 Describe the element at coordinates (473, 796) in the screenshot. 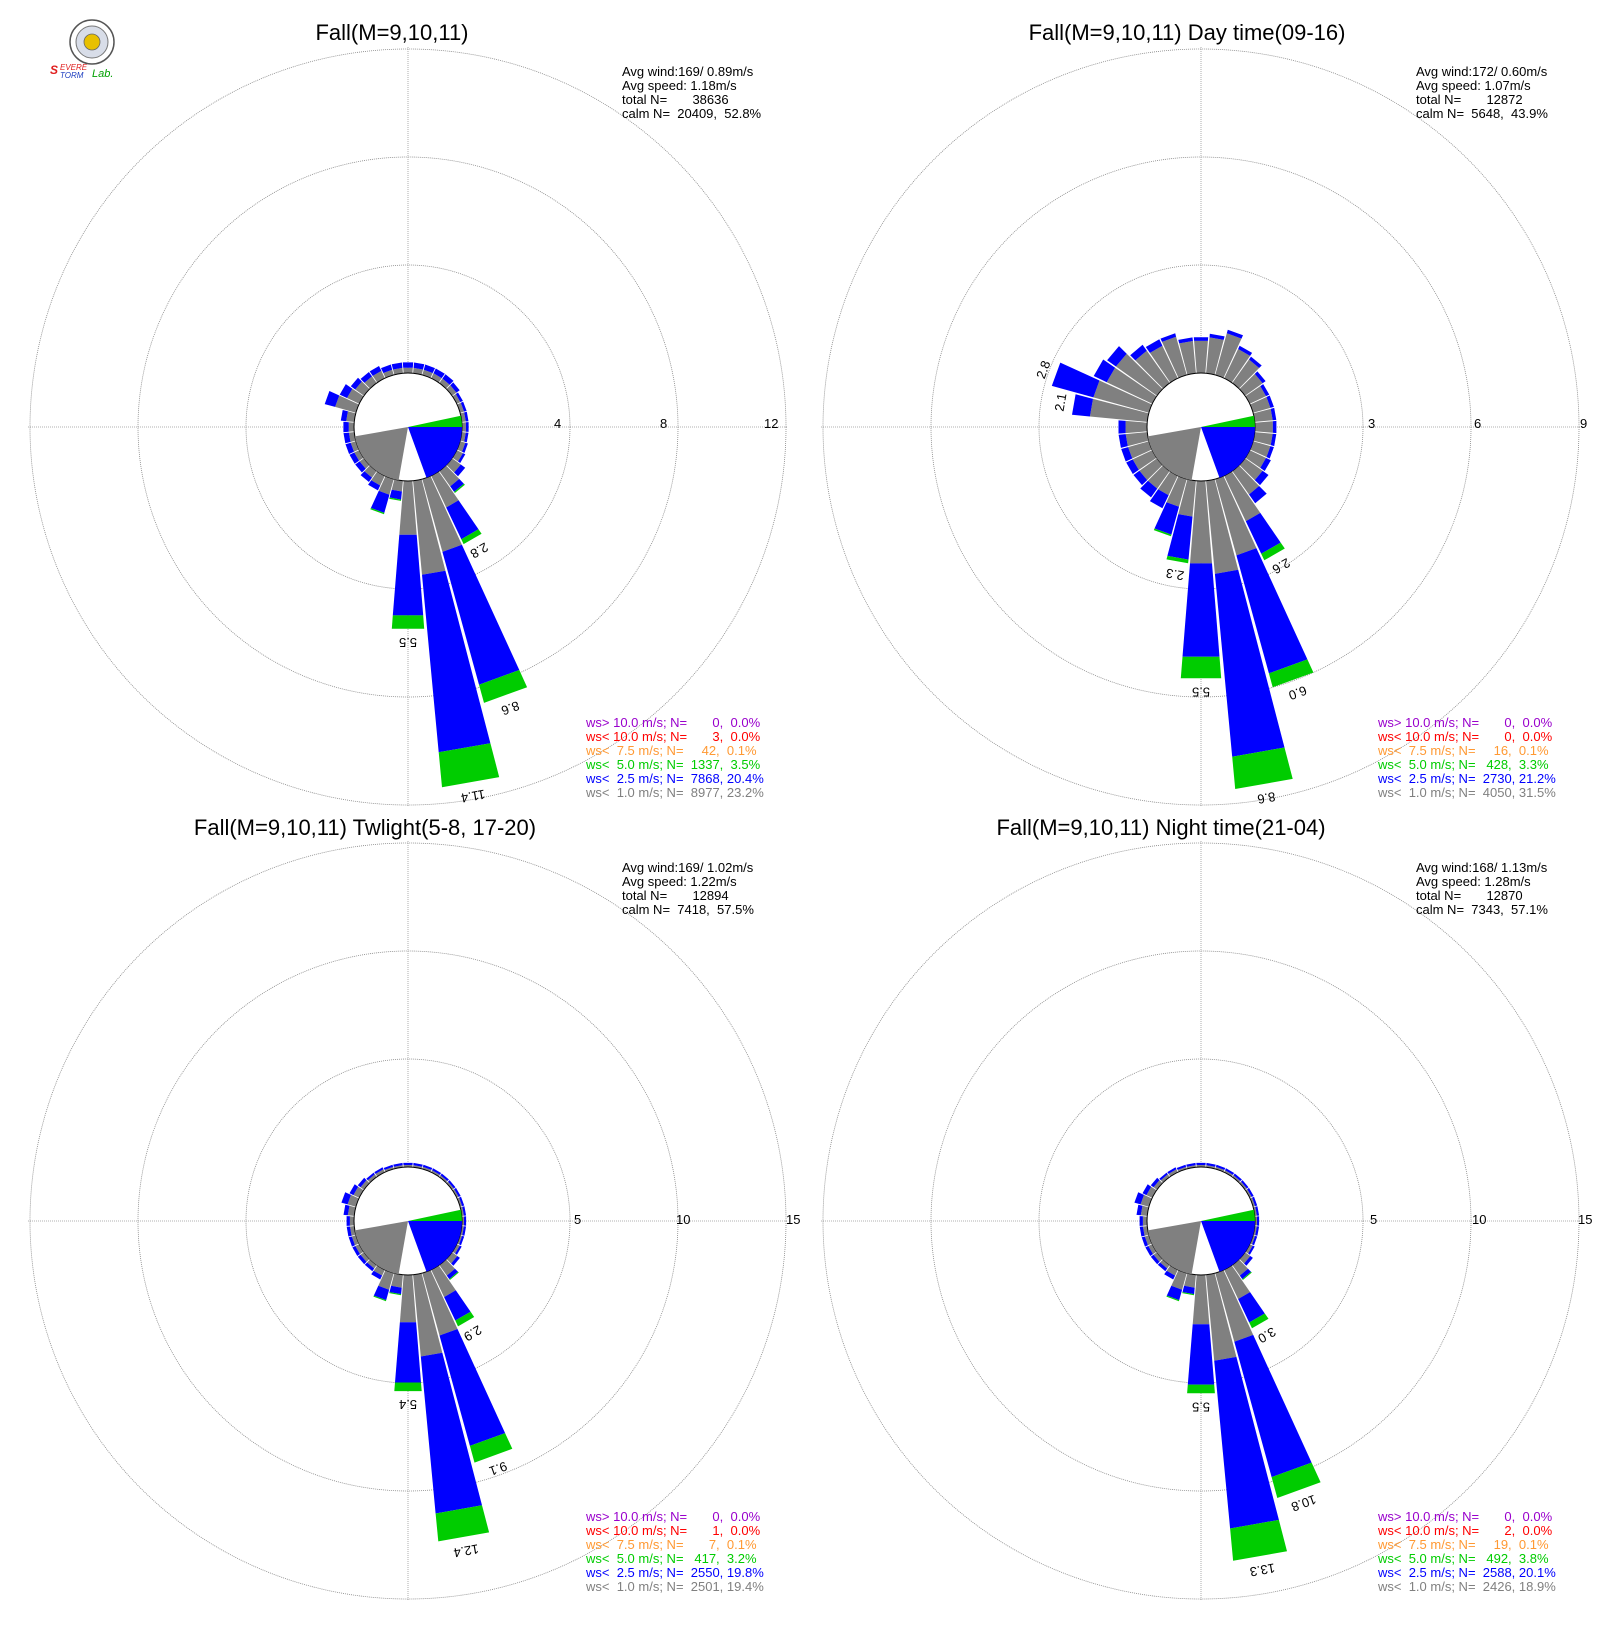

I see `bar-value-label: 11.4` at that location.